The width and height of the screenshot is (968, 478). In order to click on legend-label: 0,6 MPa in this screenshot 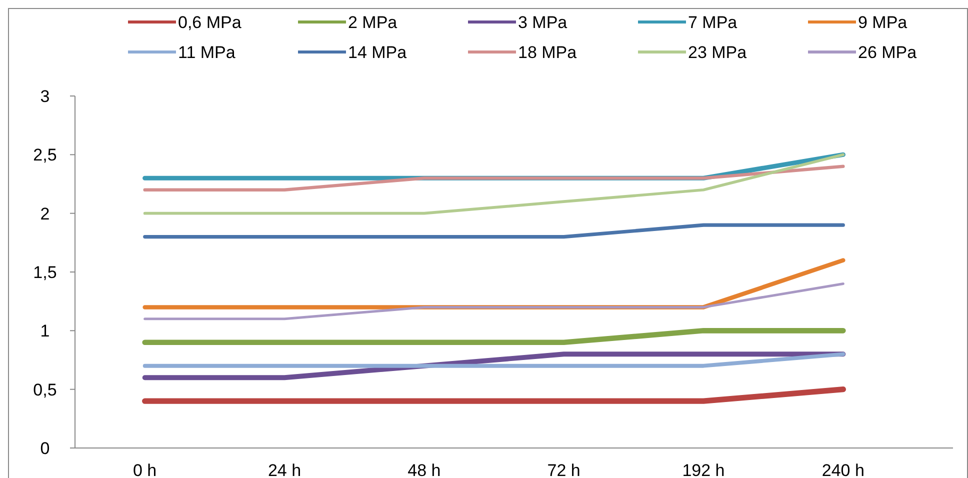, I will do `click(210, 22)`.